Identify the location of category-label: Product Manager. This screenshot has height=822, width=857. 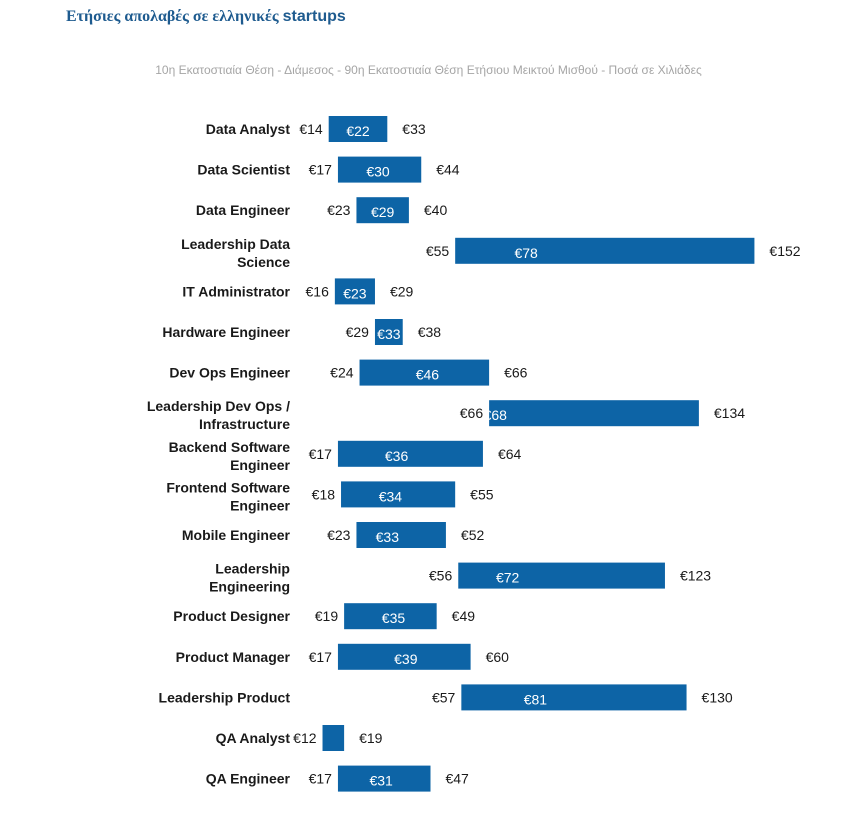
(233, 657).